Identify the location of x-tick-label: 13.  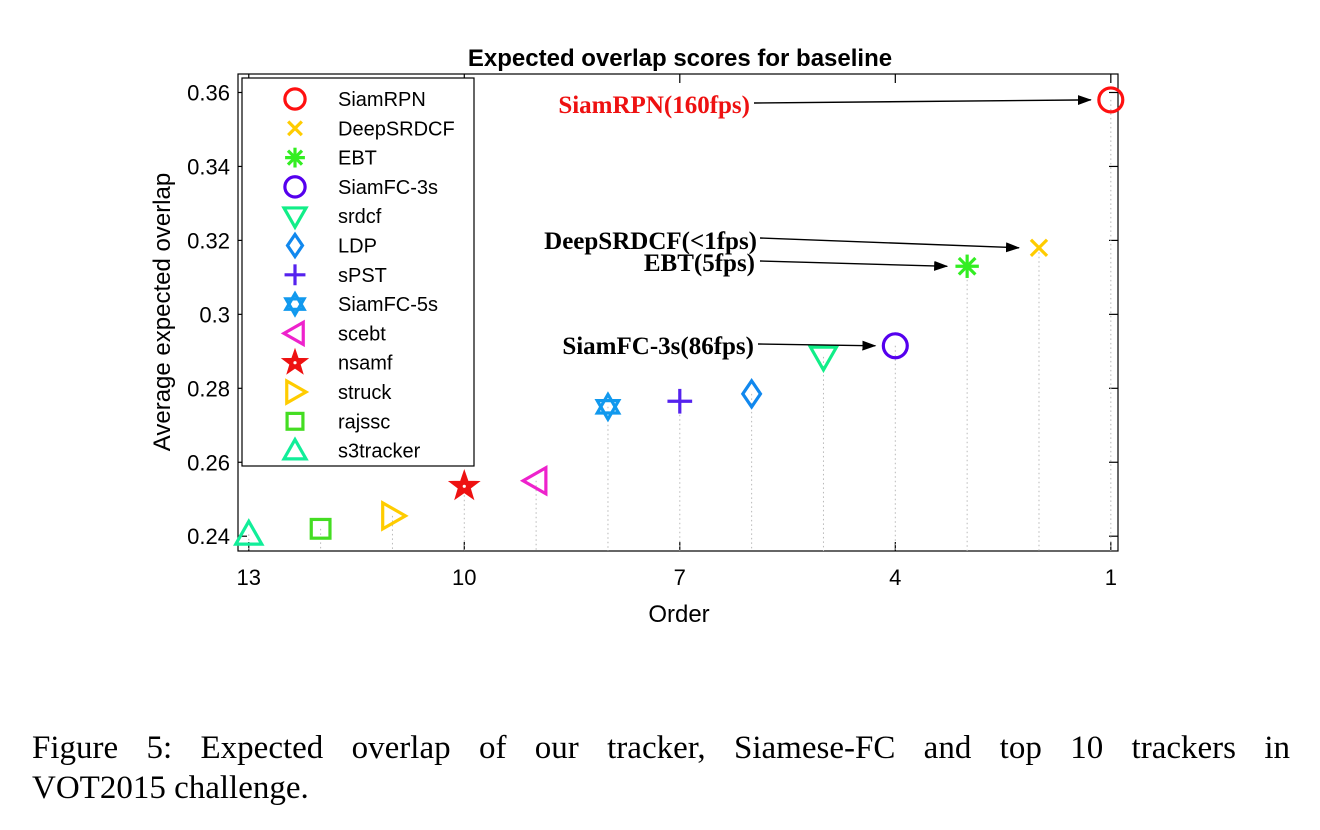
(249, 577).